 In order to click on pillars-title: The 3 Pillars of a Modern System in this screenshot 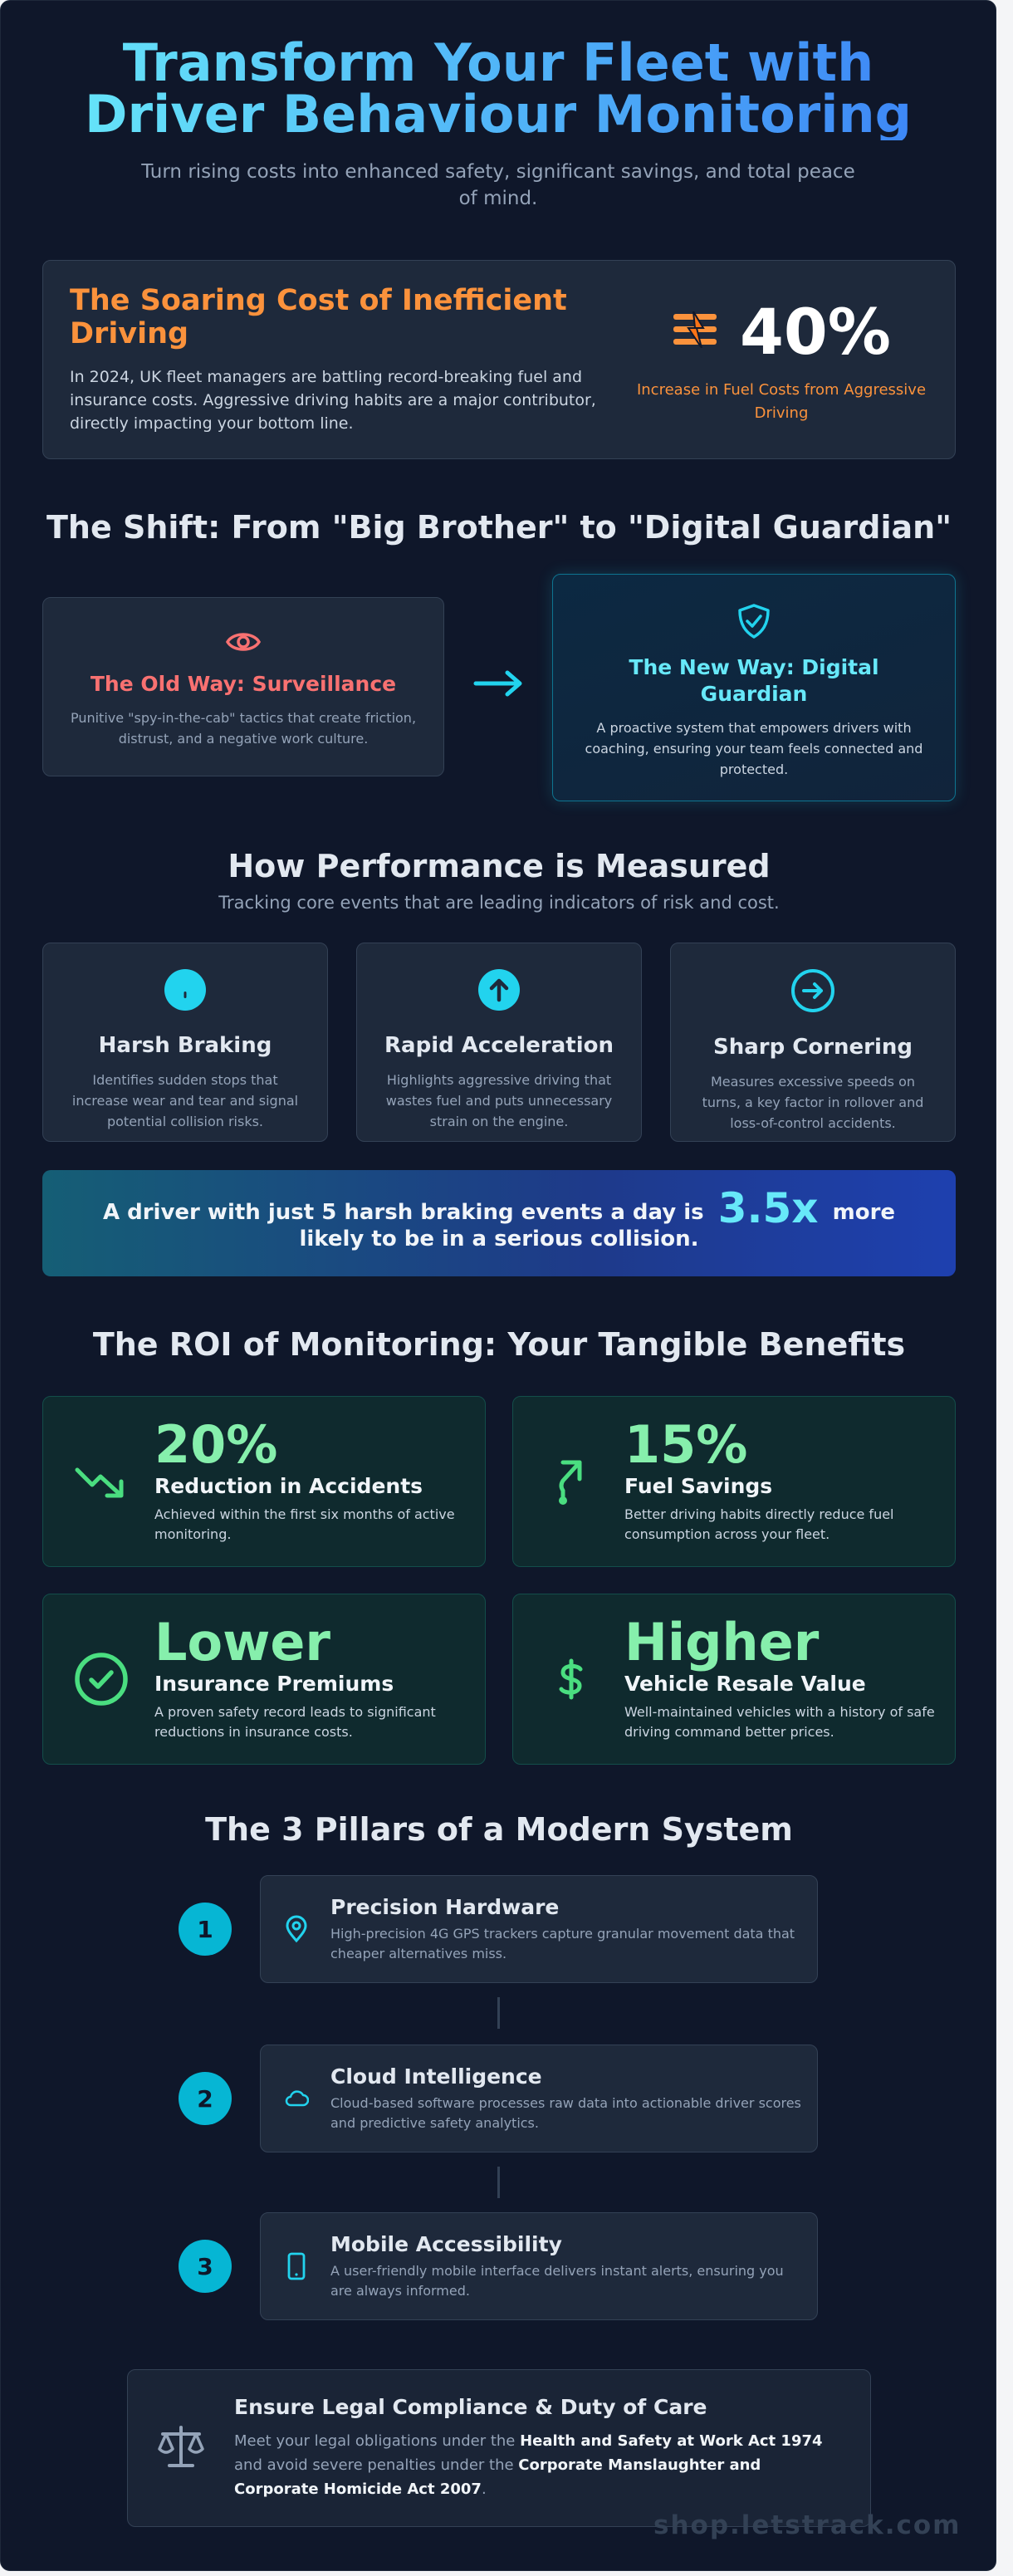, I will do `click(499, 1829)`.